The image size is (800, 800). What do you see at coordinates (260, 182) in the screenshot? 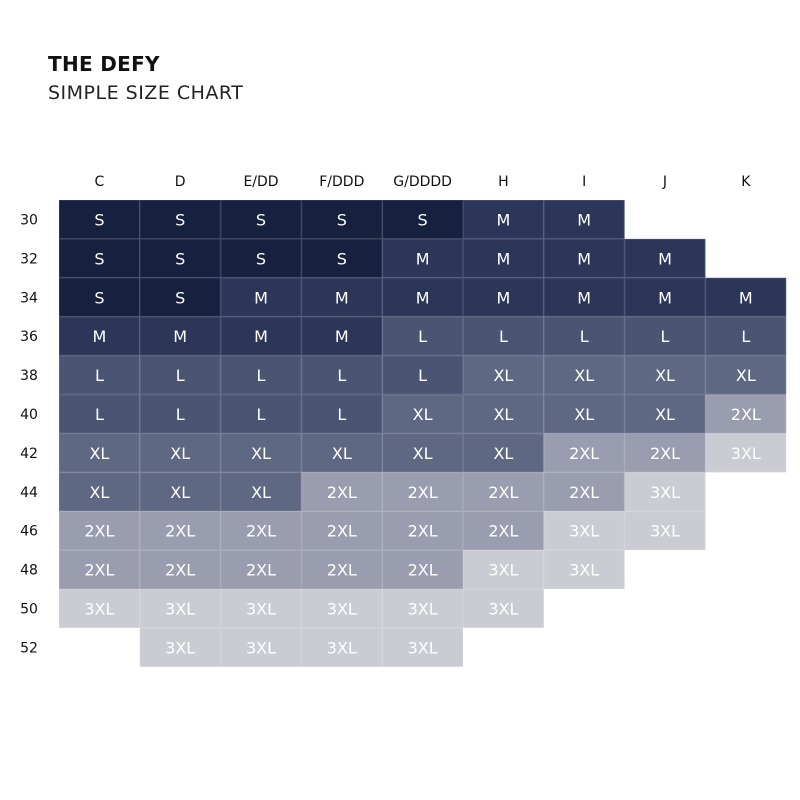
I see `column-header: E/DD` at bounding box center [260, 182].